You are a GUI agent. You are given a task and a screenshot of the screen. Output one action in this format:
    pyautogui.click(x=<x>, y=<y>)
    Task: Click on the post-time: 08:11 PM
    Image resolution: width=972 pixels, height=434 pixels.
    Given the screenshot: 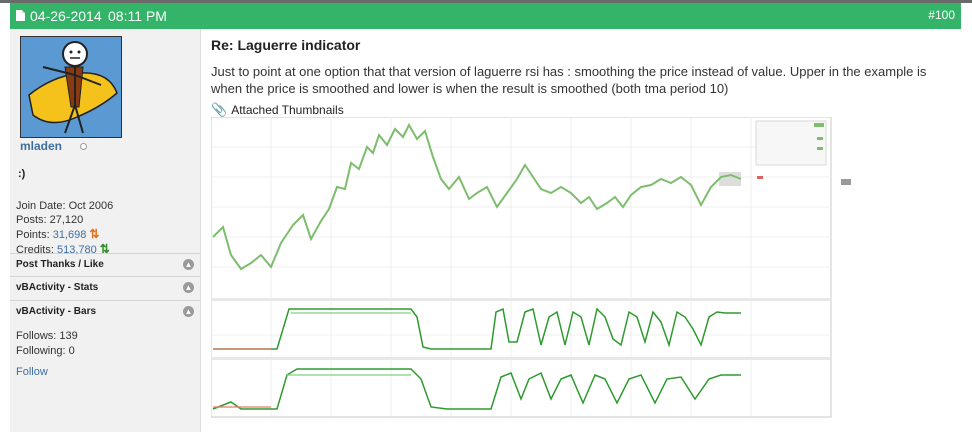 What is the action you would take?
    pyautogui.click(x=137, y=16)
    